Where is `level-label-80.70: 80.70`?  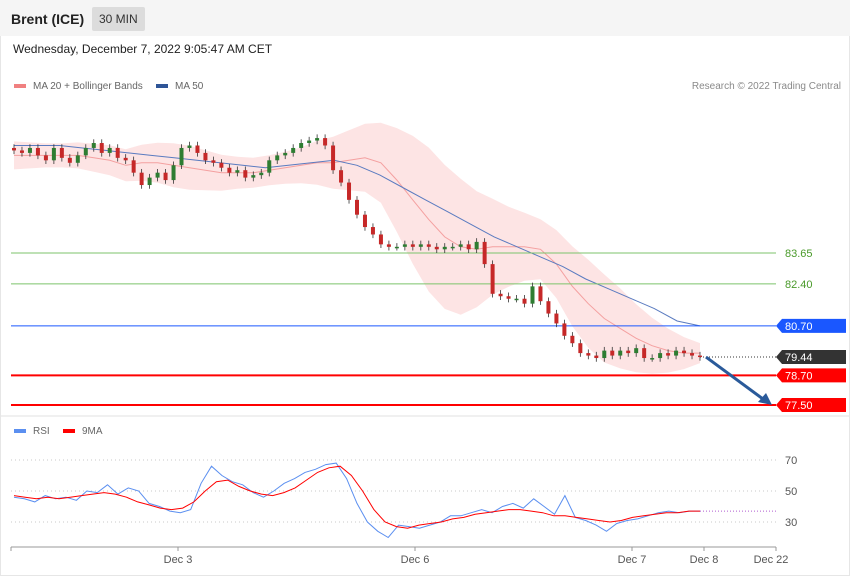 level-label-80.70: 80.70 is located at coordinates (799, 327).